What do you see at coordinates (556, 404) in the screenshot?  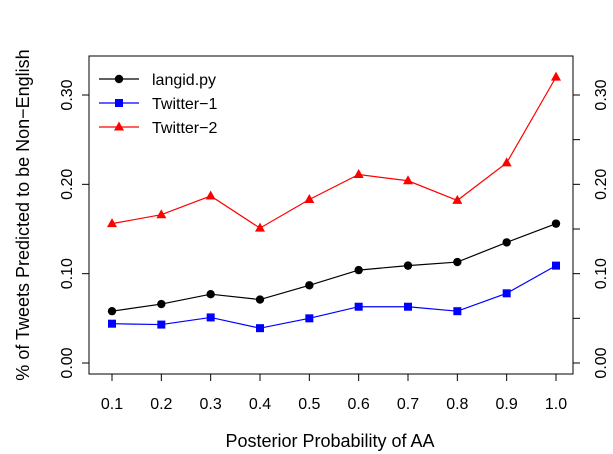 I see `x-tick-label: 1.0` at bounding box center [556, 404].